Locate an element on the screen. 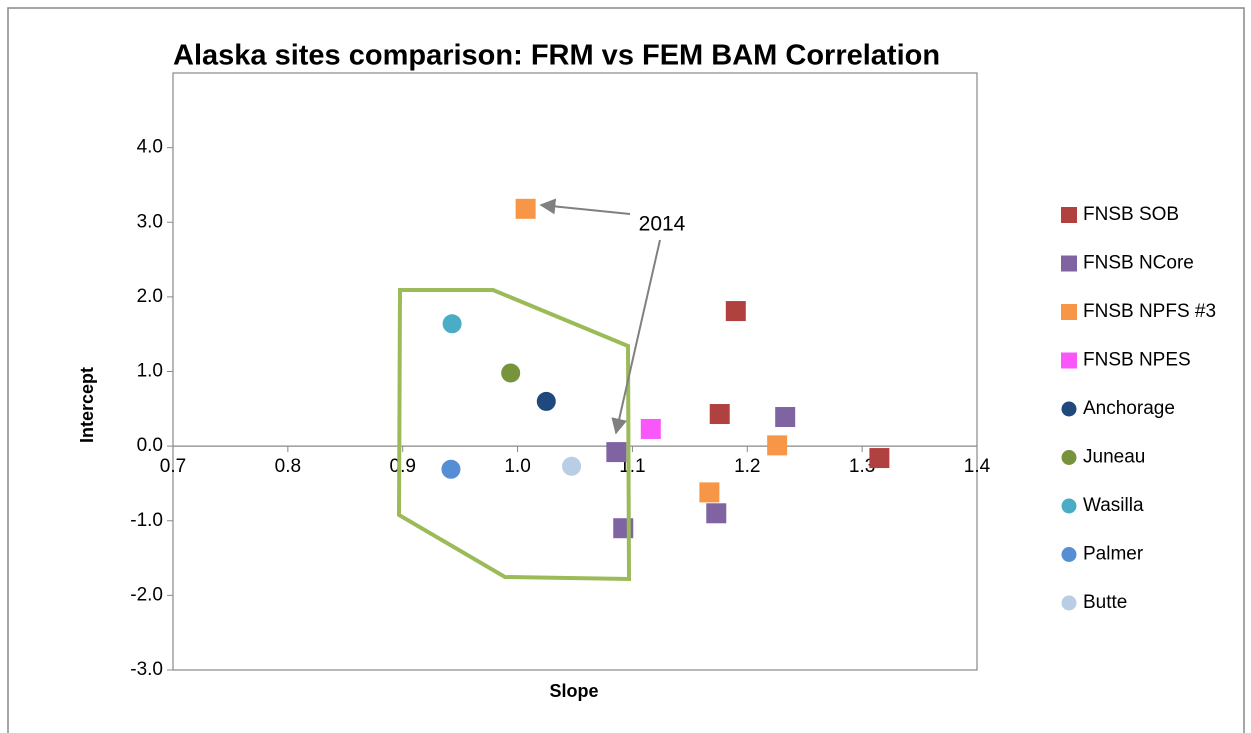 Image resolution: width=1251 pixels, height=733 pixels. x-tick-label: 0.7 is located at coordinates (173, 466).